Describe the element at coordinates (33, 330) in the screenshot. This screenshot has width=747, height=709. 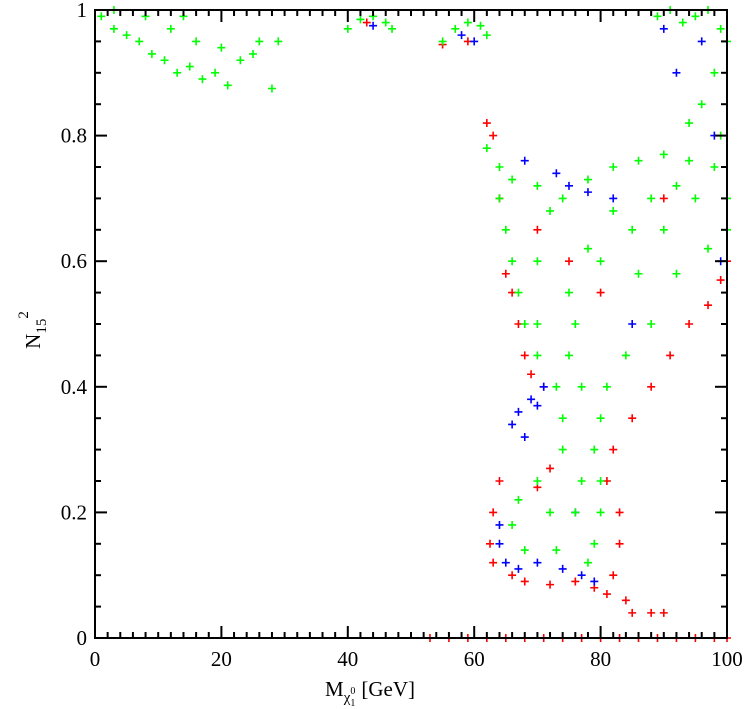
I see `y-axis-label: N152` at that location.